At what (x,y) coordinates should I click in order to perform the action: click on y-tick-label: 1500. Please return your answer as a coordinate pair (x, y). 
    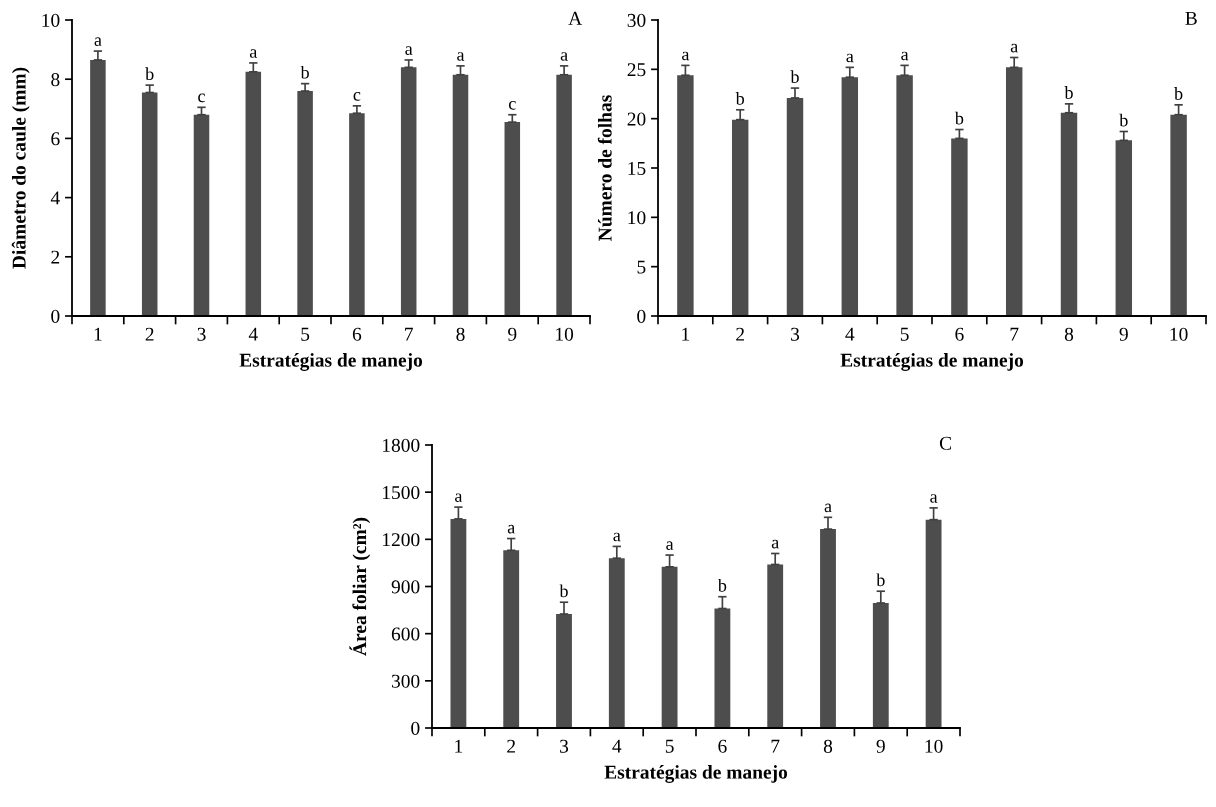
    Looking at the image, I should click on (401, 492).